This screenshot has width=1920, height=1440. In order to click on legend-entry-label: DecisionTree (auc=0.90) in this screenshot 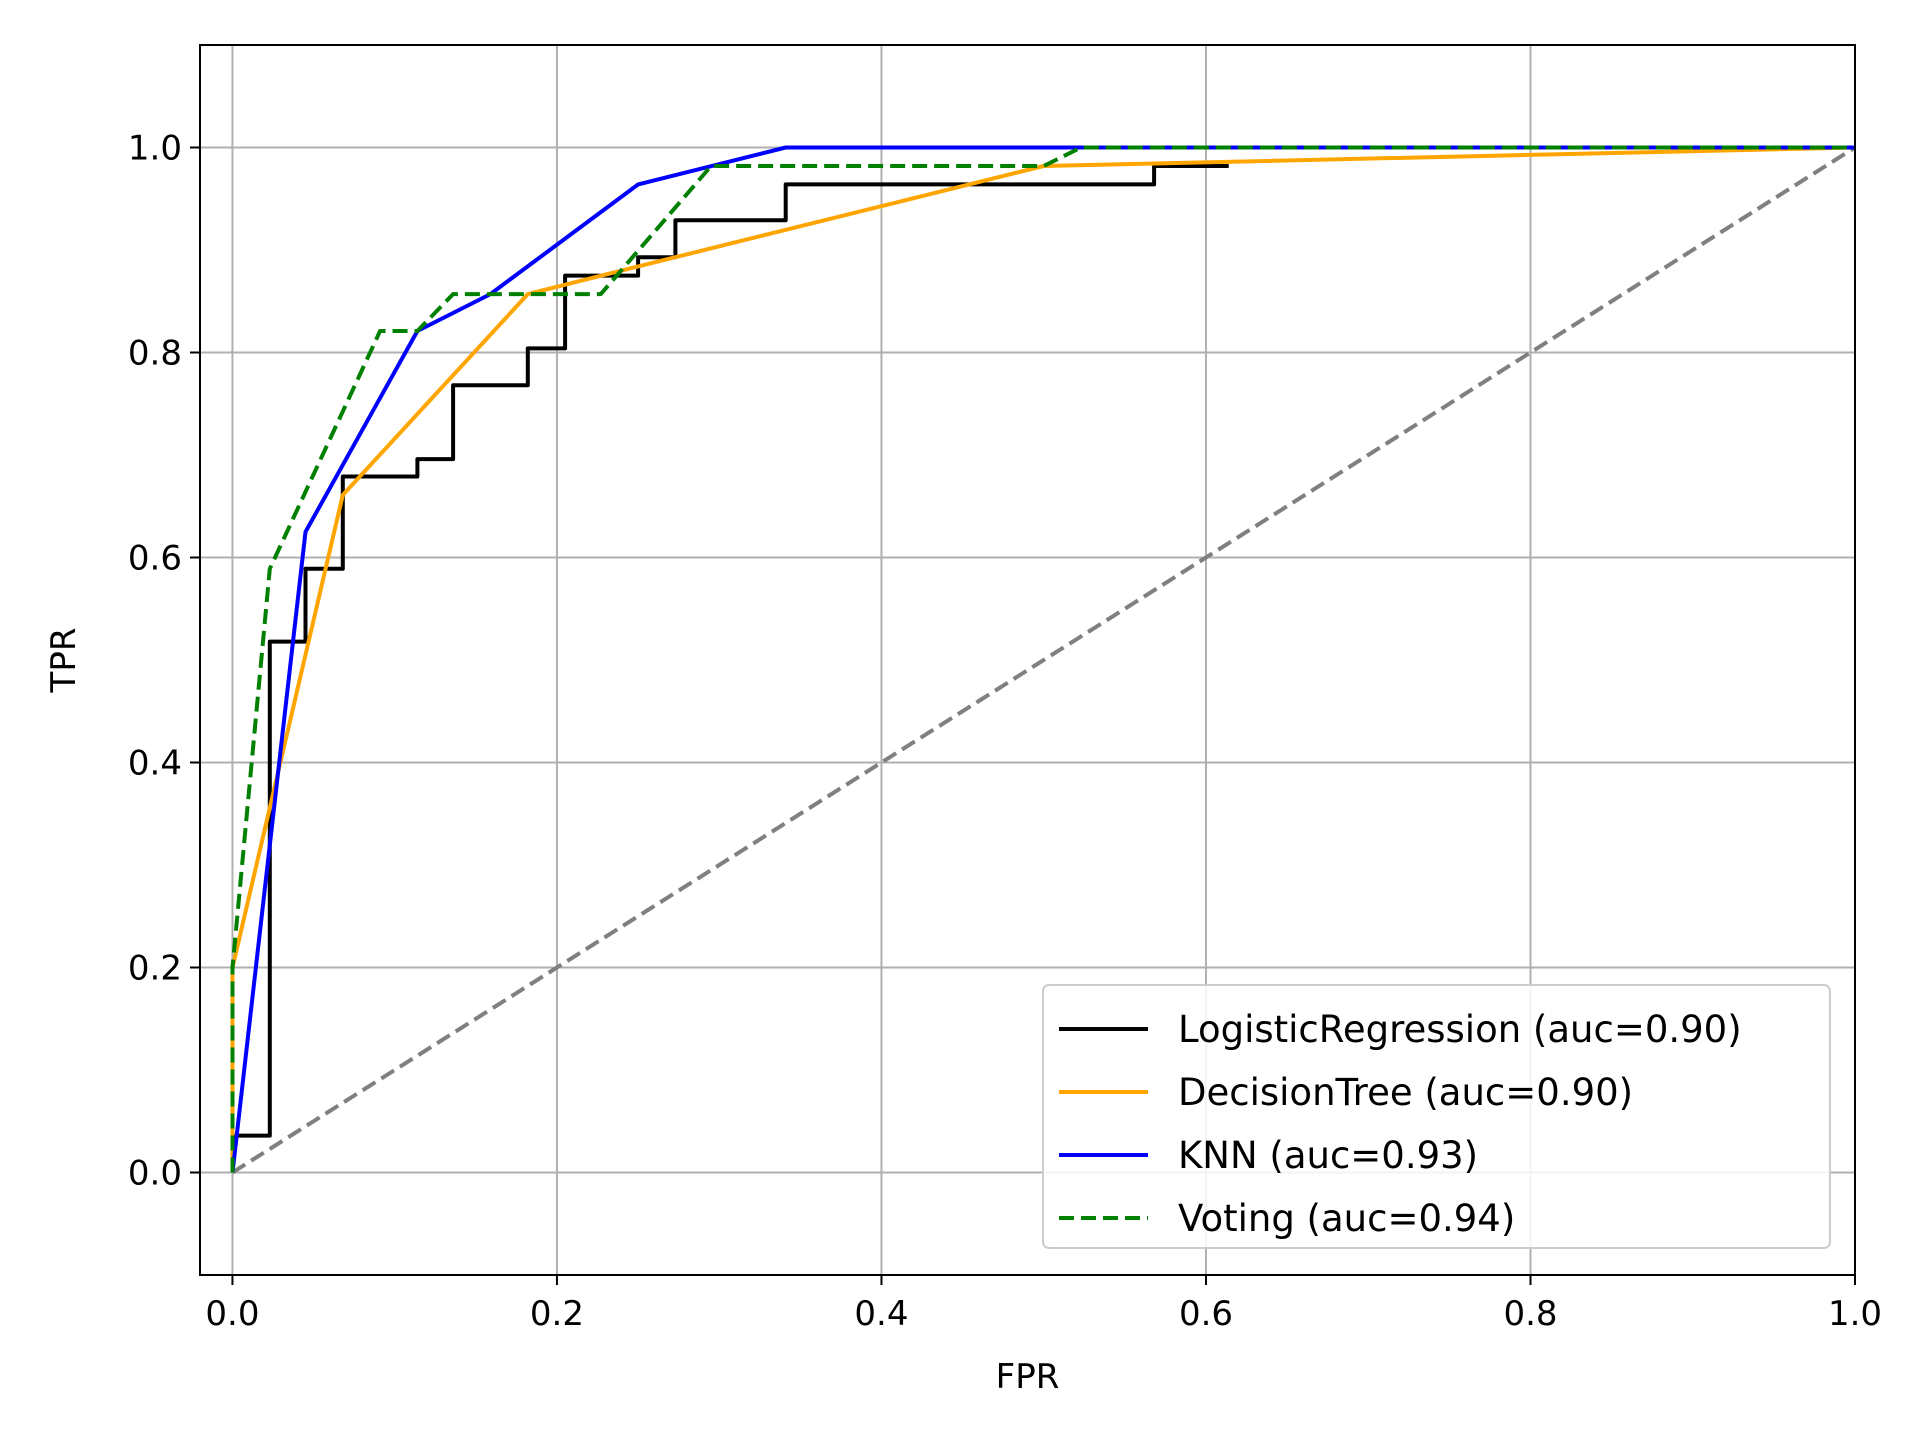, I will do `click(1405, 1092)`.